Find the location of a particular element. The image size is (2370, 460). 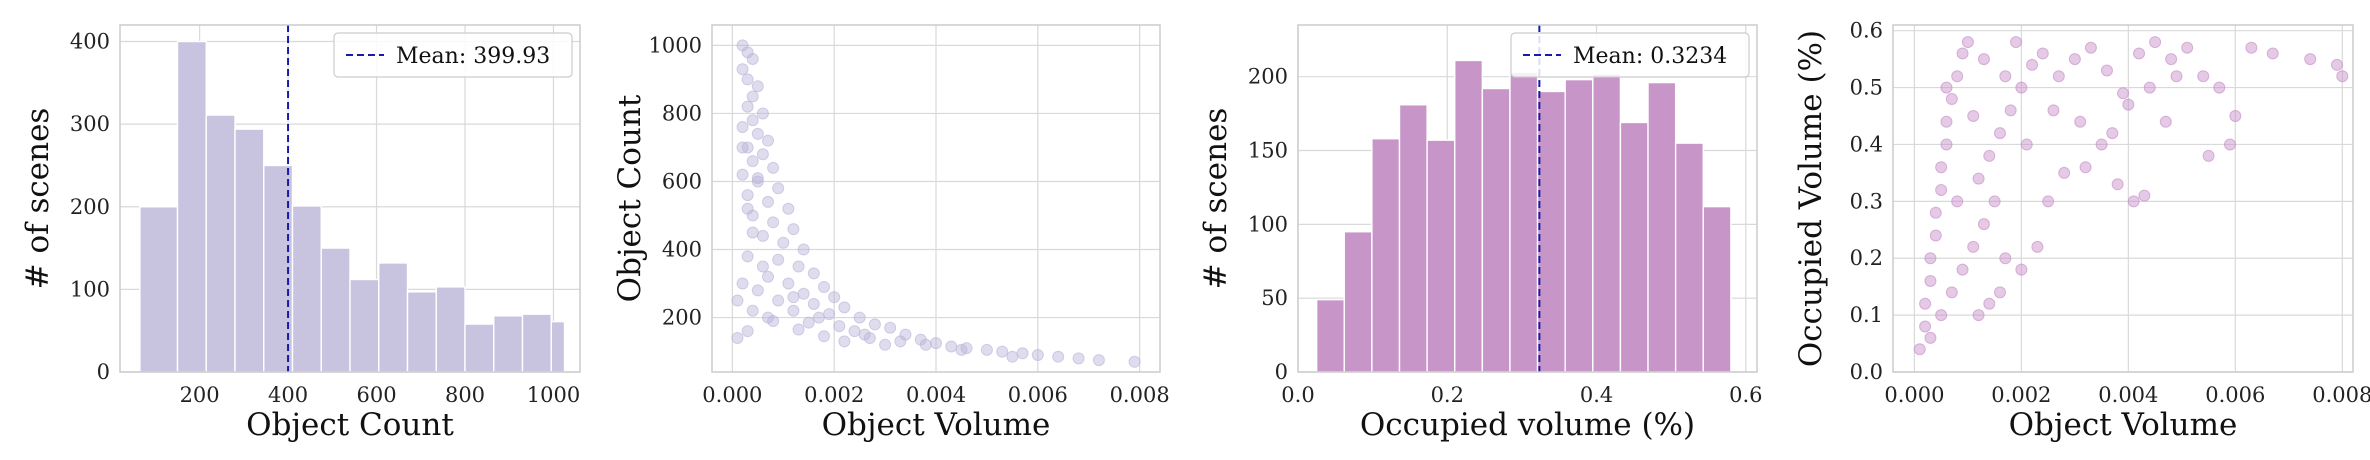

x-tick-label: 0.6 is located at coordinates (1745, 395).